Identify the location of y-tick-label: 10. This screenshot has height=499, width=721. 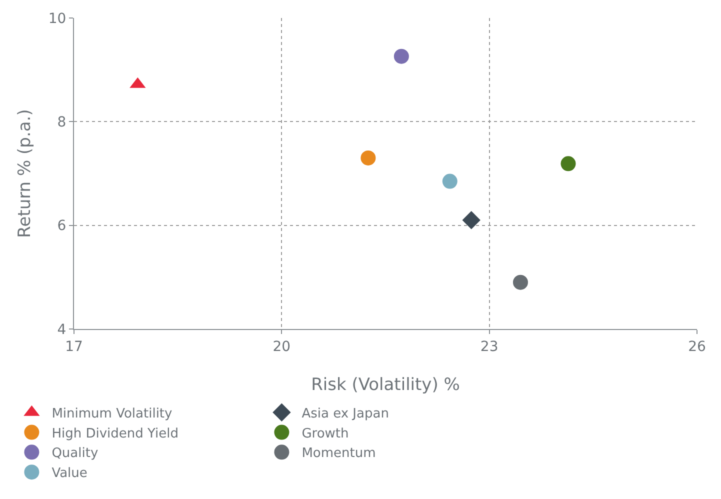
(57, 18).